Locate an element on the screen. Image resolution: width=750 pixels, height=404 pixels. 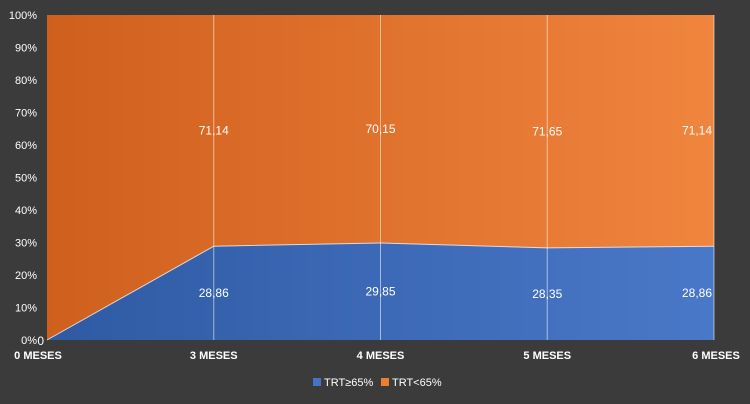
x-axis: 0 MESES 3 MESES 4 MESES 5 MESES 6 MESES is located at coordinates (377, 356).